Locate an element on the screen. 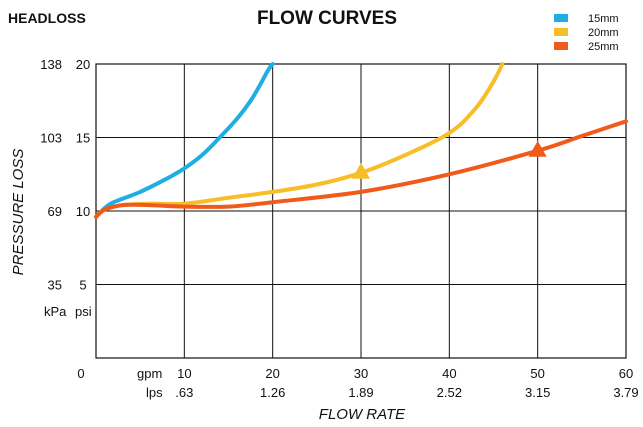  gpm-unit-label: gpm is located at coordinates (149, 373).